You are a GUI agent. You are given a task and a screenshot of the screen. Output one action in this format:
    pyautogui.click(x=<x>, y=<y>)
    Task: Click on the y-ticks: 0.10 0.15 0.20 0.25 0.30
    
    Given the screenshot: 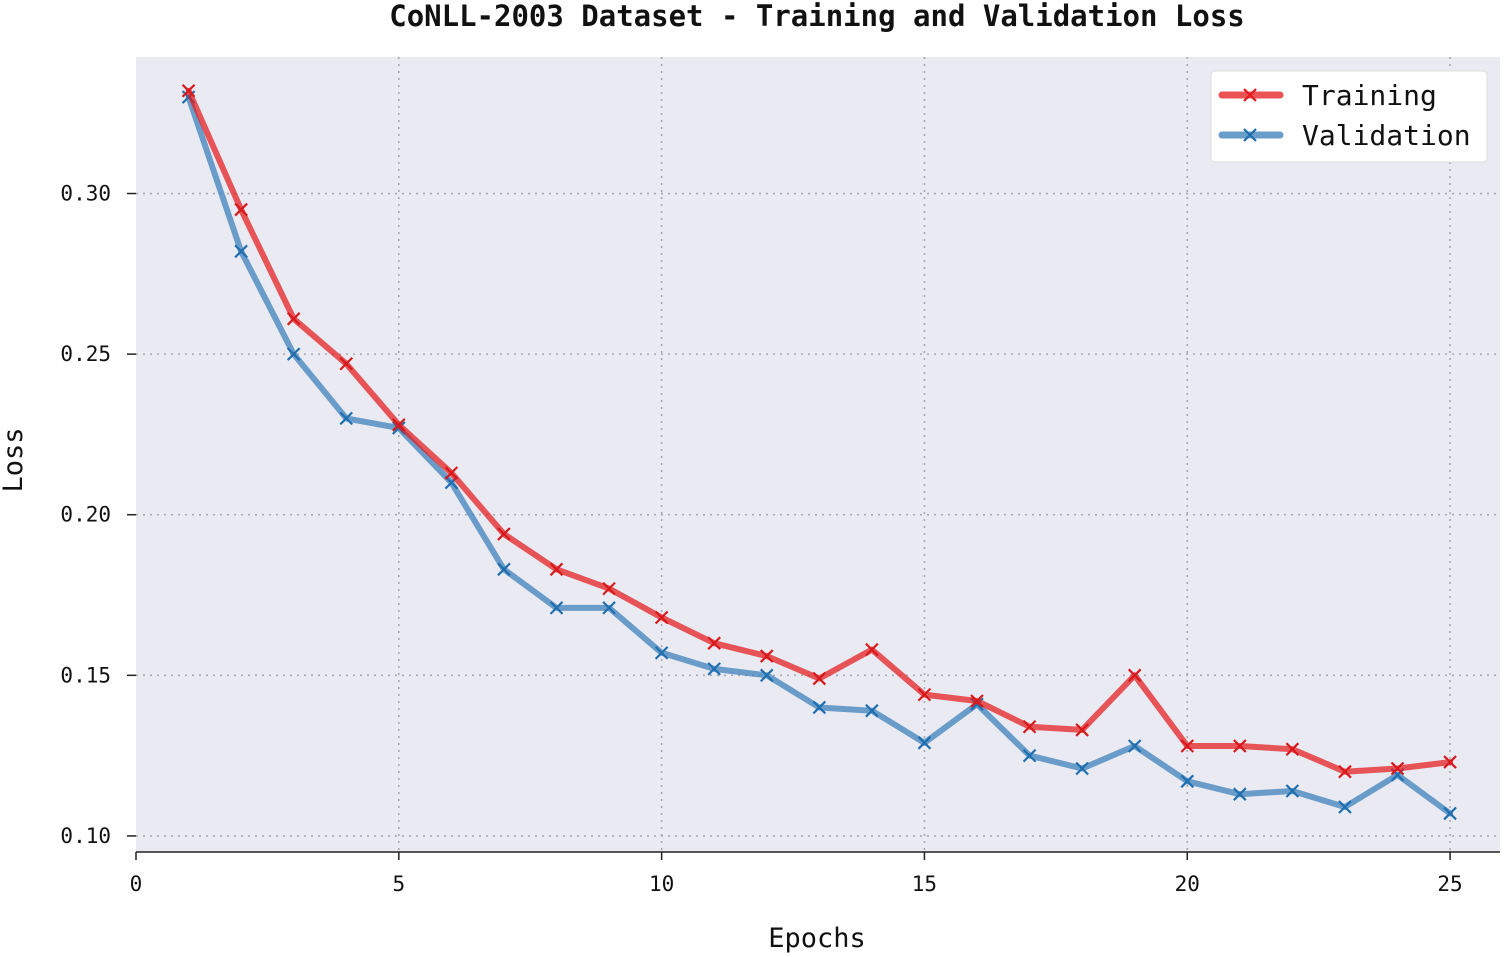 What is the action you would take?
    pyautogui.click(x=98, y=515)
    